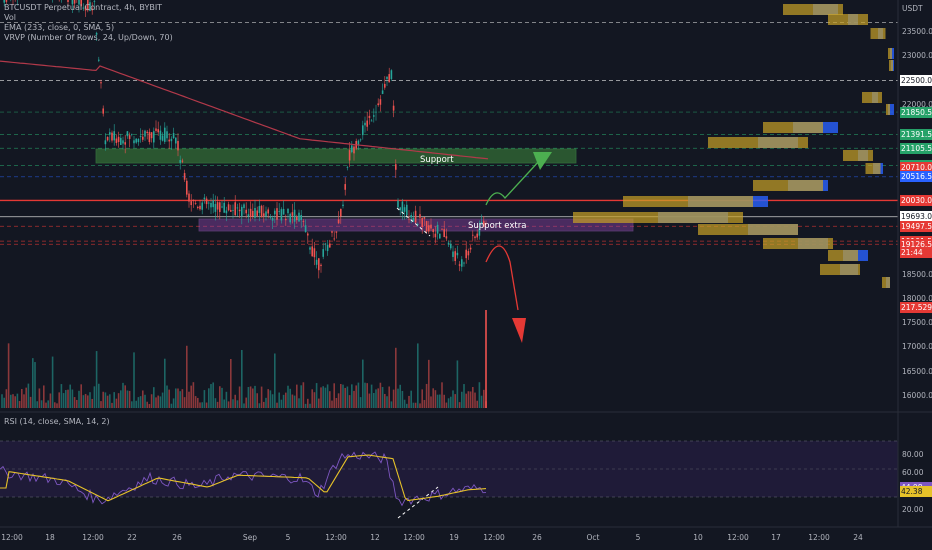  Describe the element at coordinates (10, 17) in the screenshot. I see `volume-legend: Vol` at that location.